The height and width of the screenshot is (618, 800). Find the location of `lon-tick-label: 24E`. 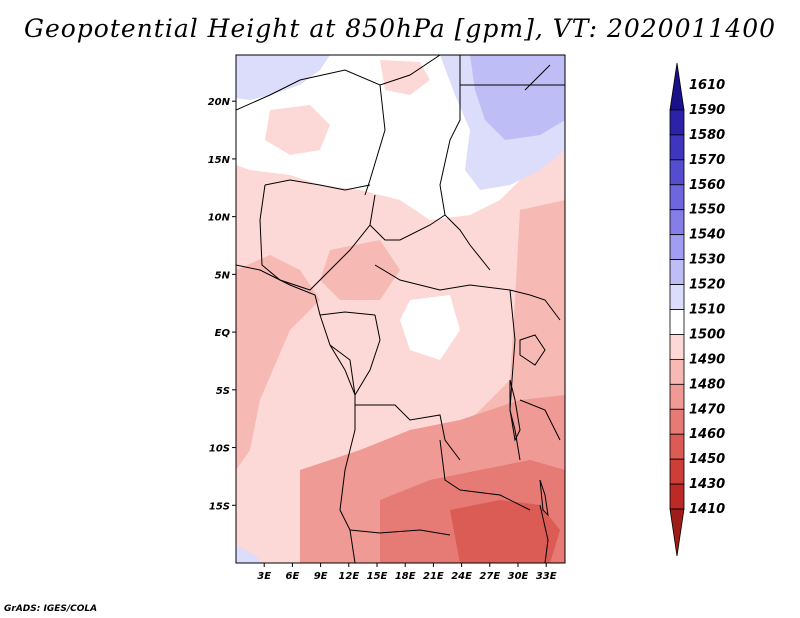

lon-tick-label: 24E is located at coordinates (461, 576).